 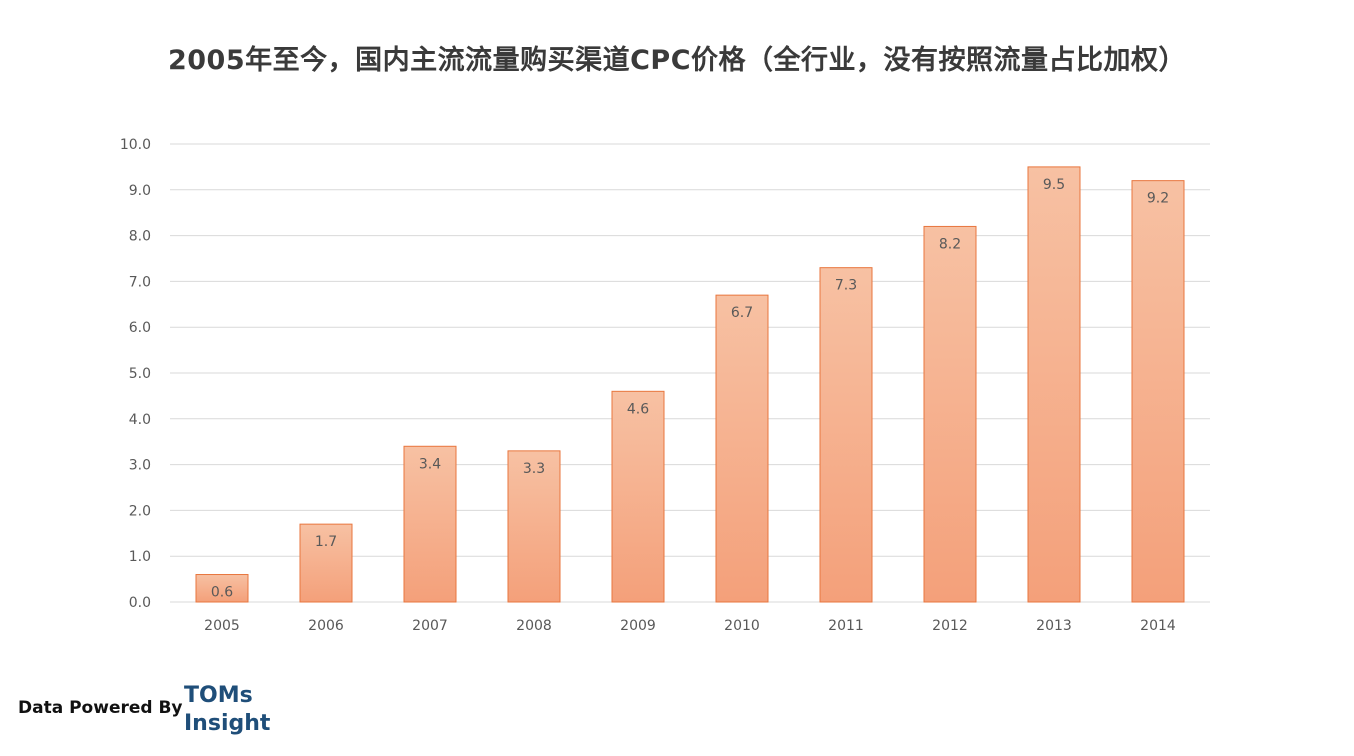 I want to click on y-tick-label: 10.0, so click(x=135, y=145).